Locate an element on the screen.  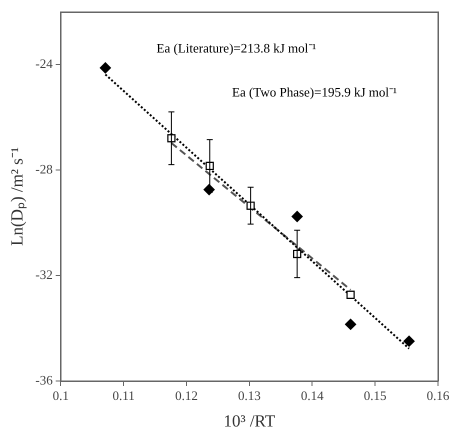
x-axis-title: 10³ /RT is located at coordinates (249, 420).